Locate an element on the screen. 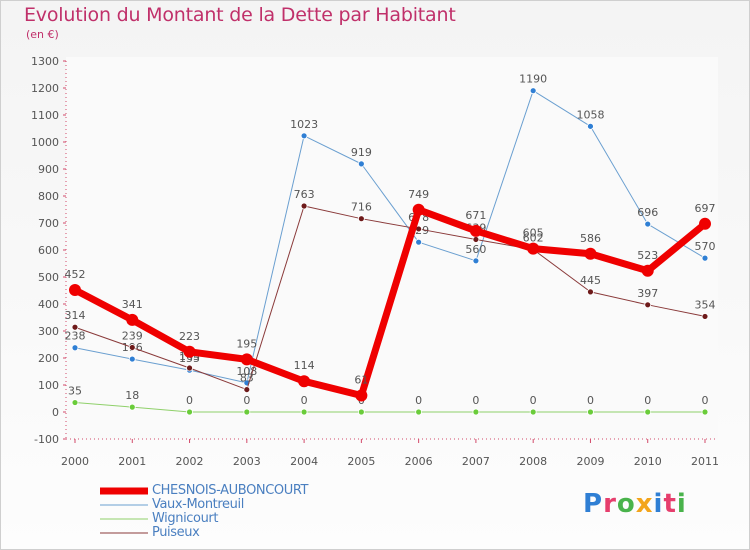 The width and height of the screenshot is (750, 550). data-label: 749 is located at coordinates (418, 194).